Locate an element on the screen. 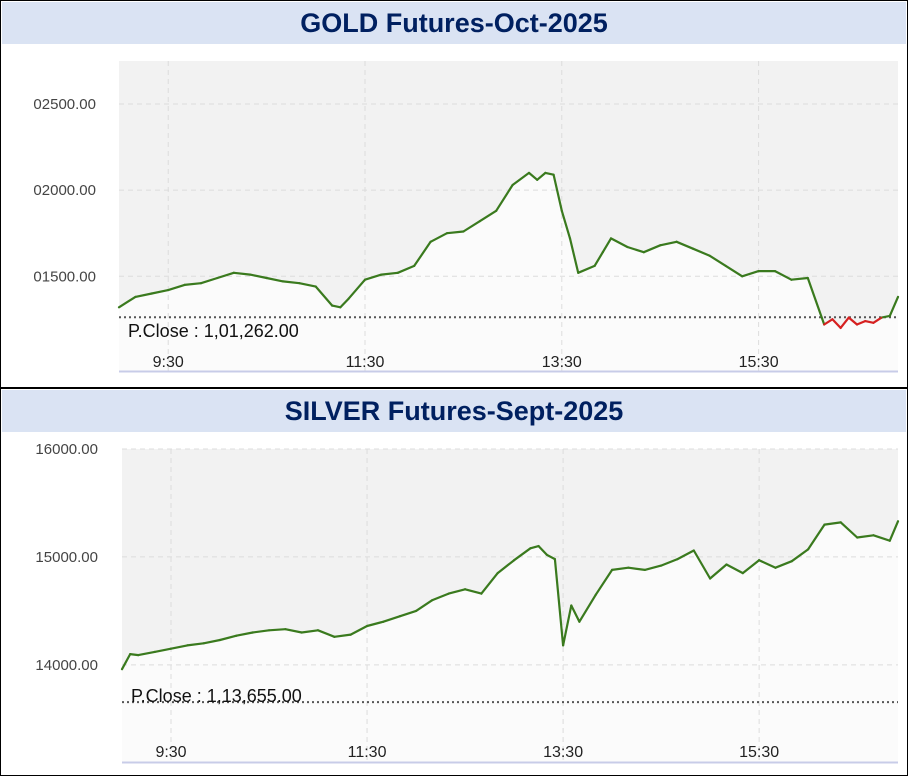 Image resolution: width=910 pixels, height=776 pixels. y-tick-label: 14000.00 is located at coordinates (66, 665).